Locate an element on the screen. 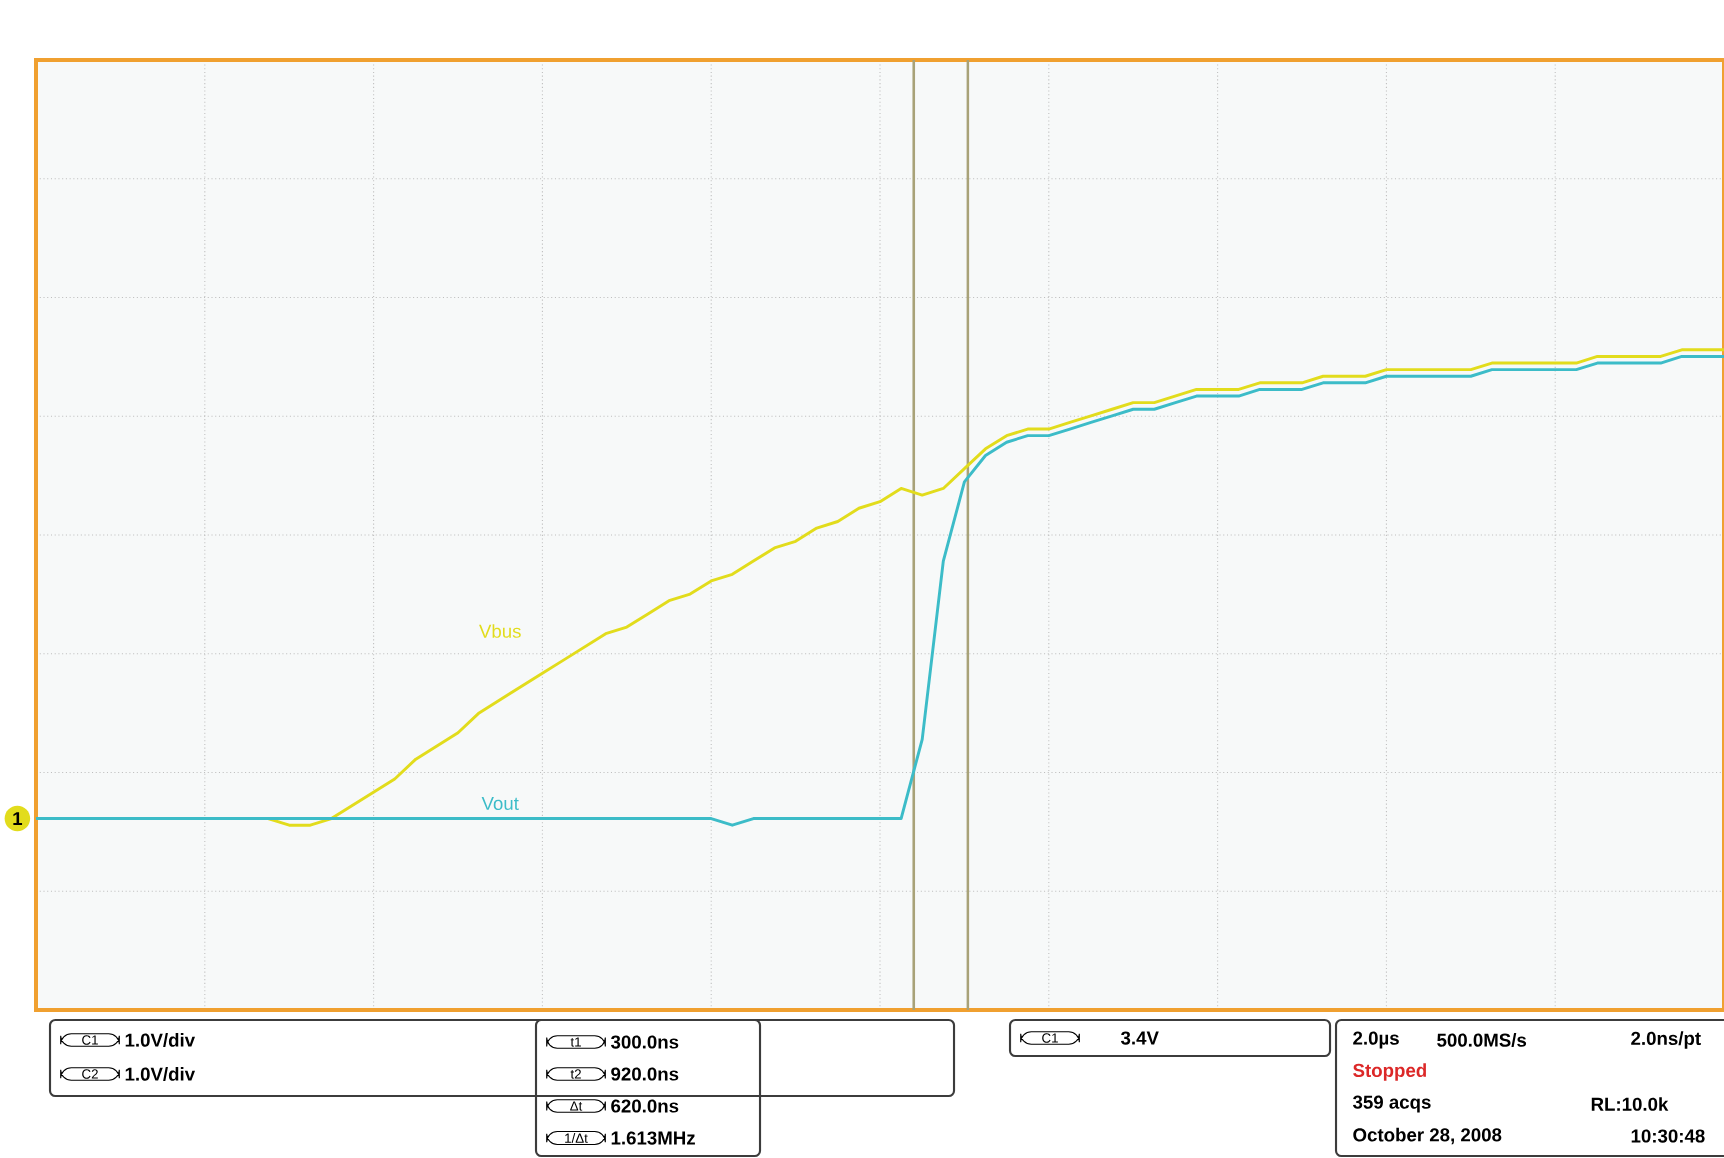 This screenshot has height=1158, width=1724. text: Stopped is located at coordinates (1389, 1072).